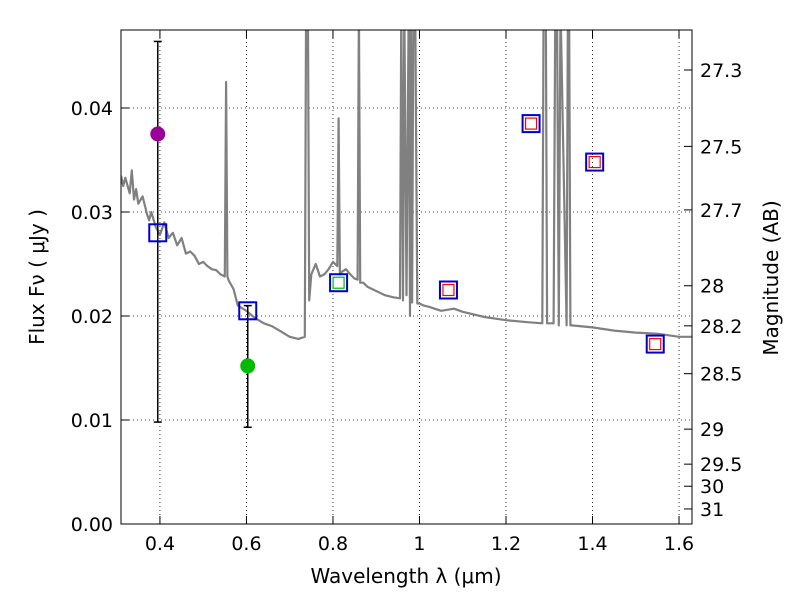 This screenshot has width=800, height=604. What do you see at coordinates (721, 465) in the screenshot?
I see `magnitude-tick-label: 29.5` at bounding box center [721, 465].